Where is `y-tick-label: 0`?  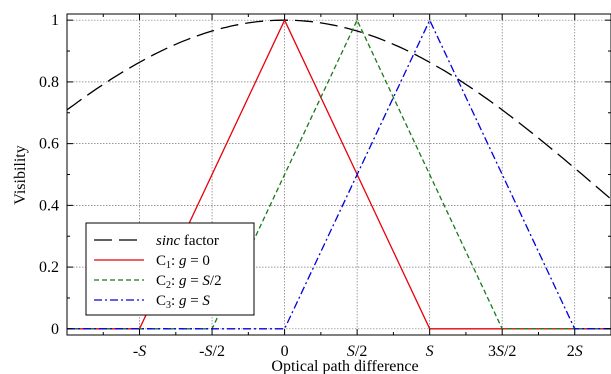
y-tick-label: 0 is located at coordinates (55, 329).